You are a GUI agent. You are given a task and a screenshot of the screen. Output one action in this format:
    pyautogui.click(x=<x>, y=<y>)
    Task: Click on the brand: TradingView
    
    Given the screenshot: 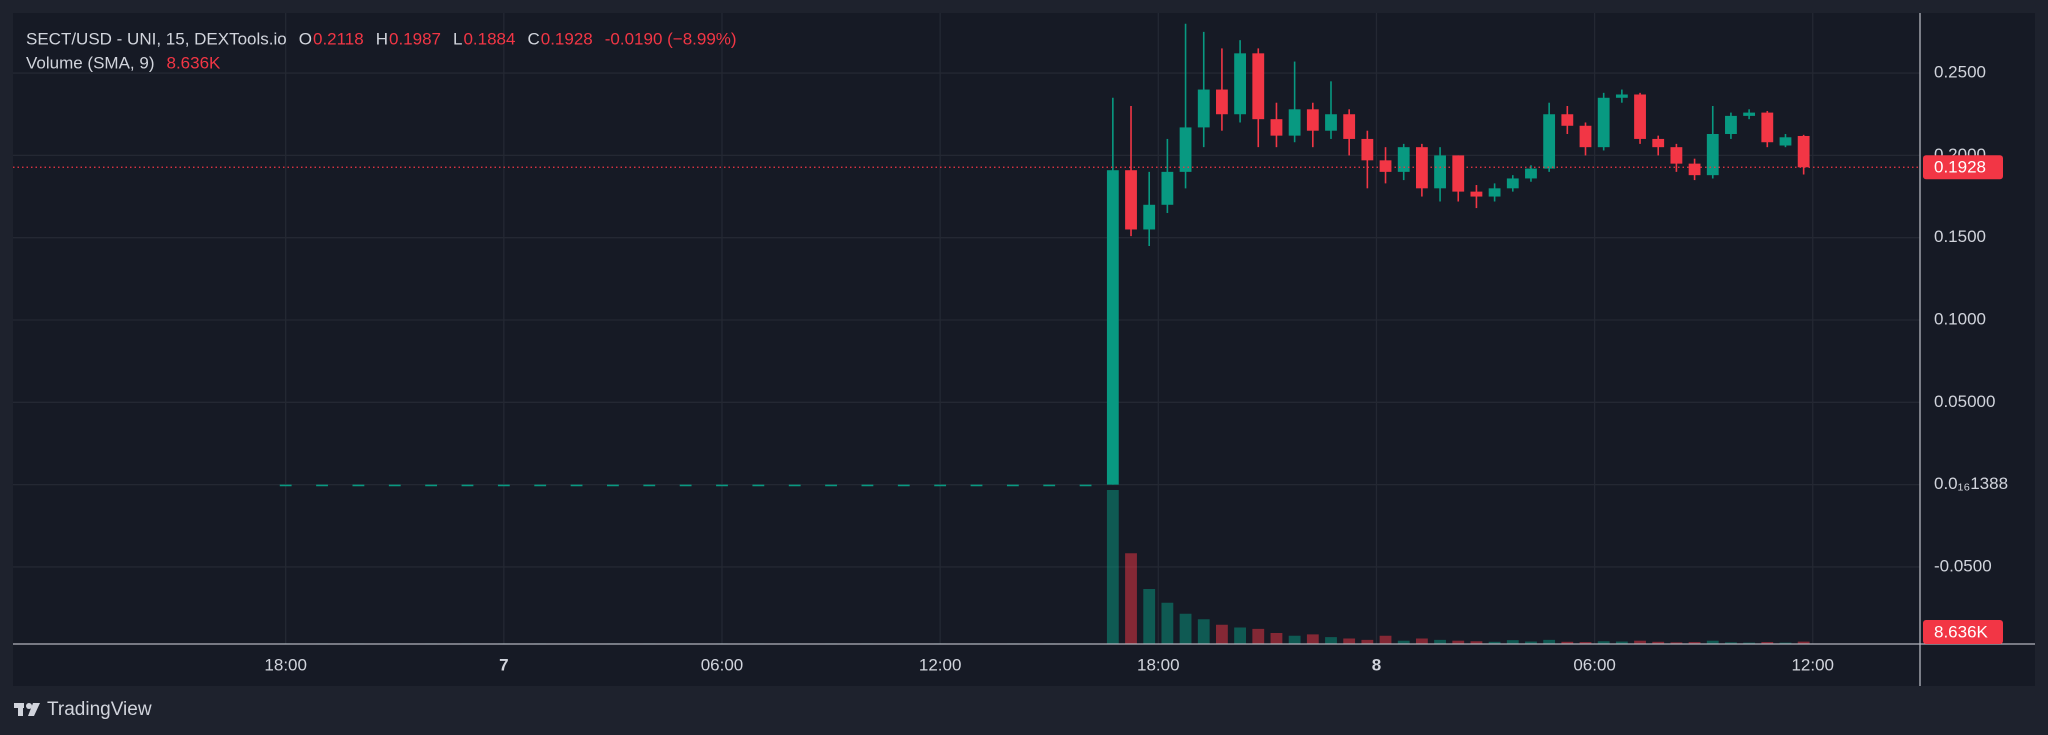 What is the action you would take?
    pyautogui.click(x=99, y=709)
    